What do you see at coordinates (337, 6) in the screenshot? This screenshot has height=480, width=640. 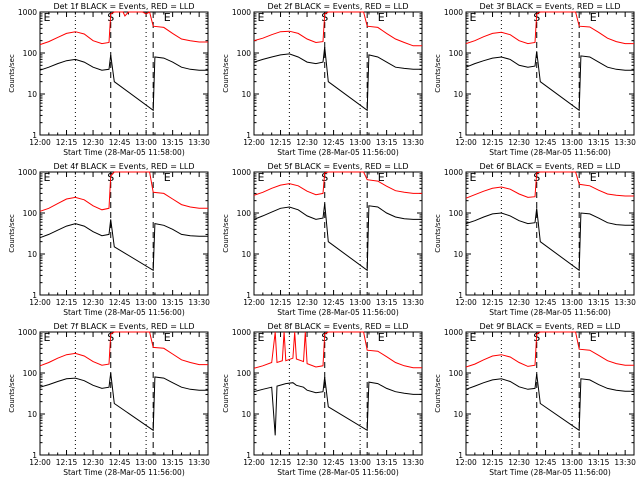 I see `chart-title: Det 2f BLACK = Events, RED = LLD` at bounding box center [337, 6].